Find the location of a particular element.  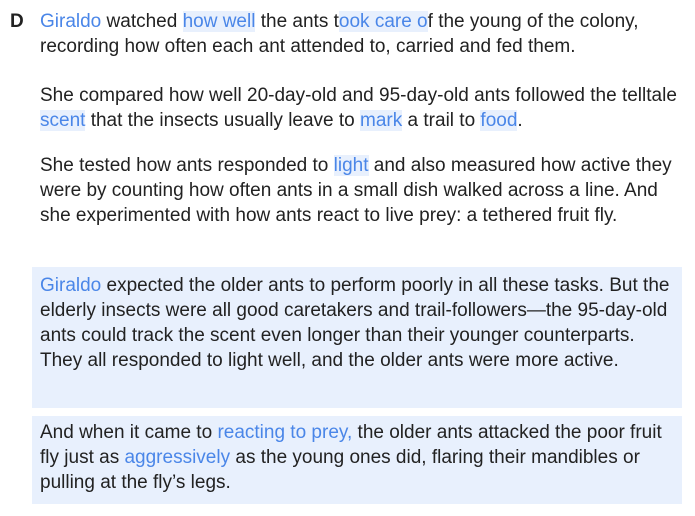

text-span: that the insects usually leave to is located at coordinates (223, 120).